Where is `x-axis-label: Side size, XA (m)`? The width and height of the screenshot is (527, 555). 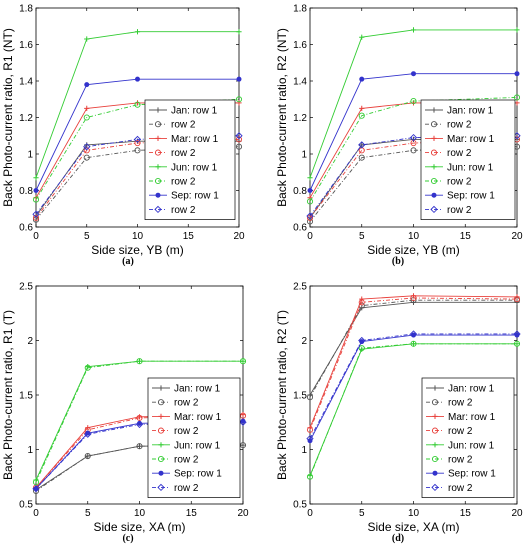 x-axis-label: Side size, XA (m) is located at coordinates (139, 527).